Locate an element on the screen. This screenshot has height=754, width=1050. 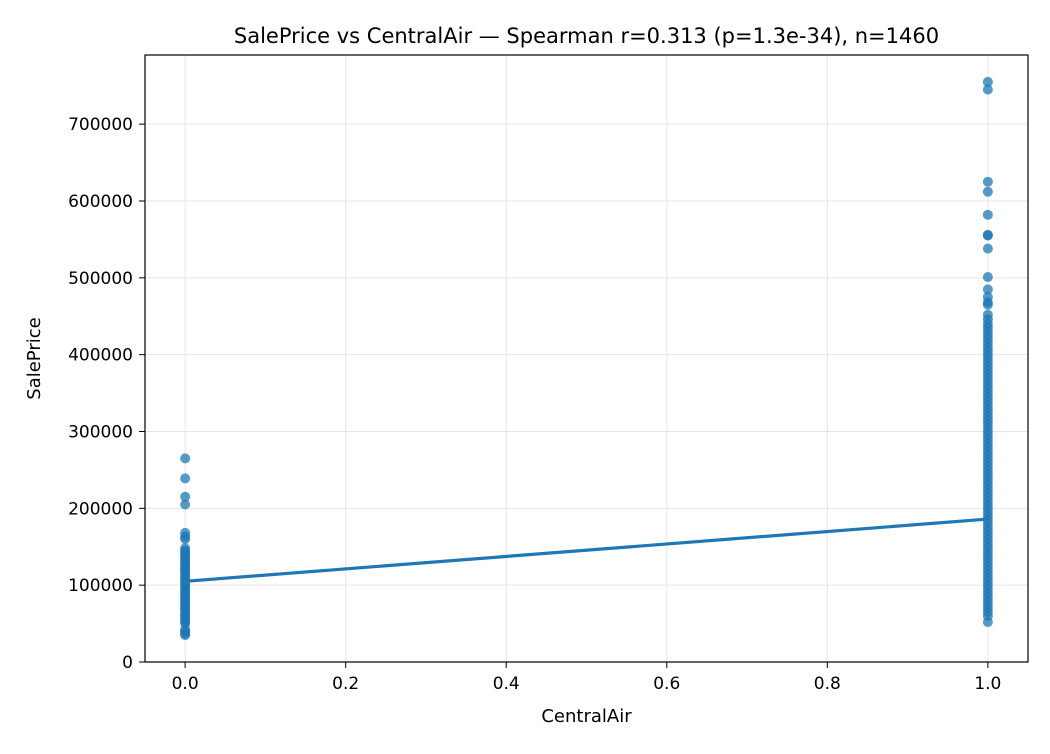
y-tick-label: 0 is located at coordinates (127, 663).